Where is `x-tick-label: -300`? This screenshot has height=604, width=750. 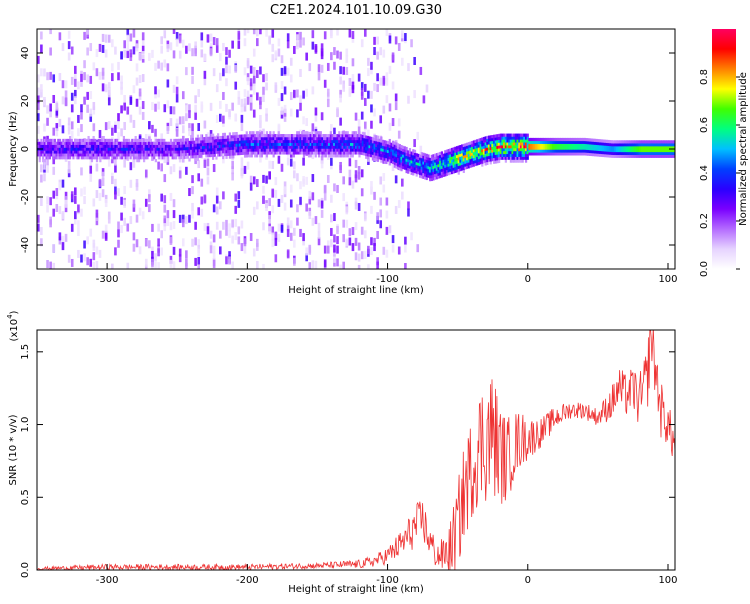 x-tick-label: -300 is located at coordinates (107, 279).